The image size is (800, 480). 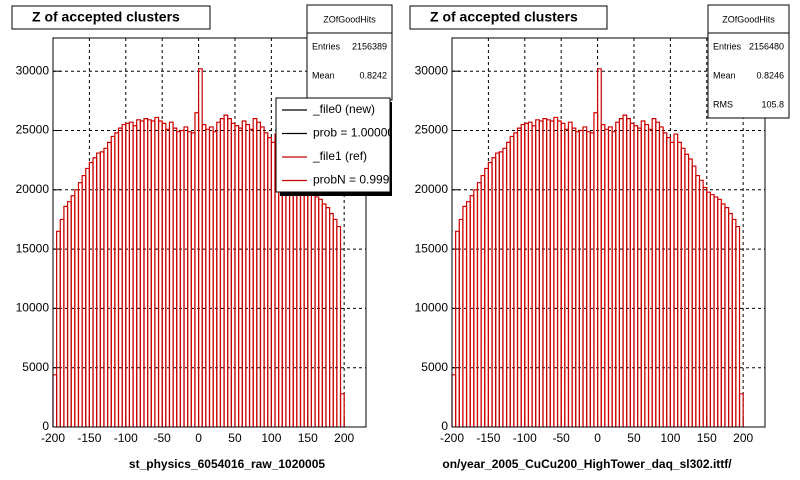 I want to click on stats-value: 2156389, so click(x=369, y=46).